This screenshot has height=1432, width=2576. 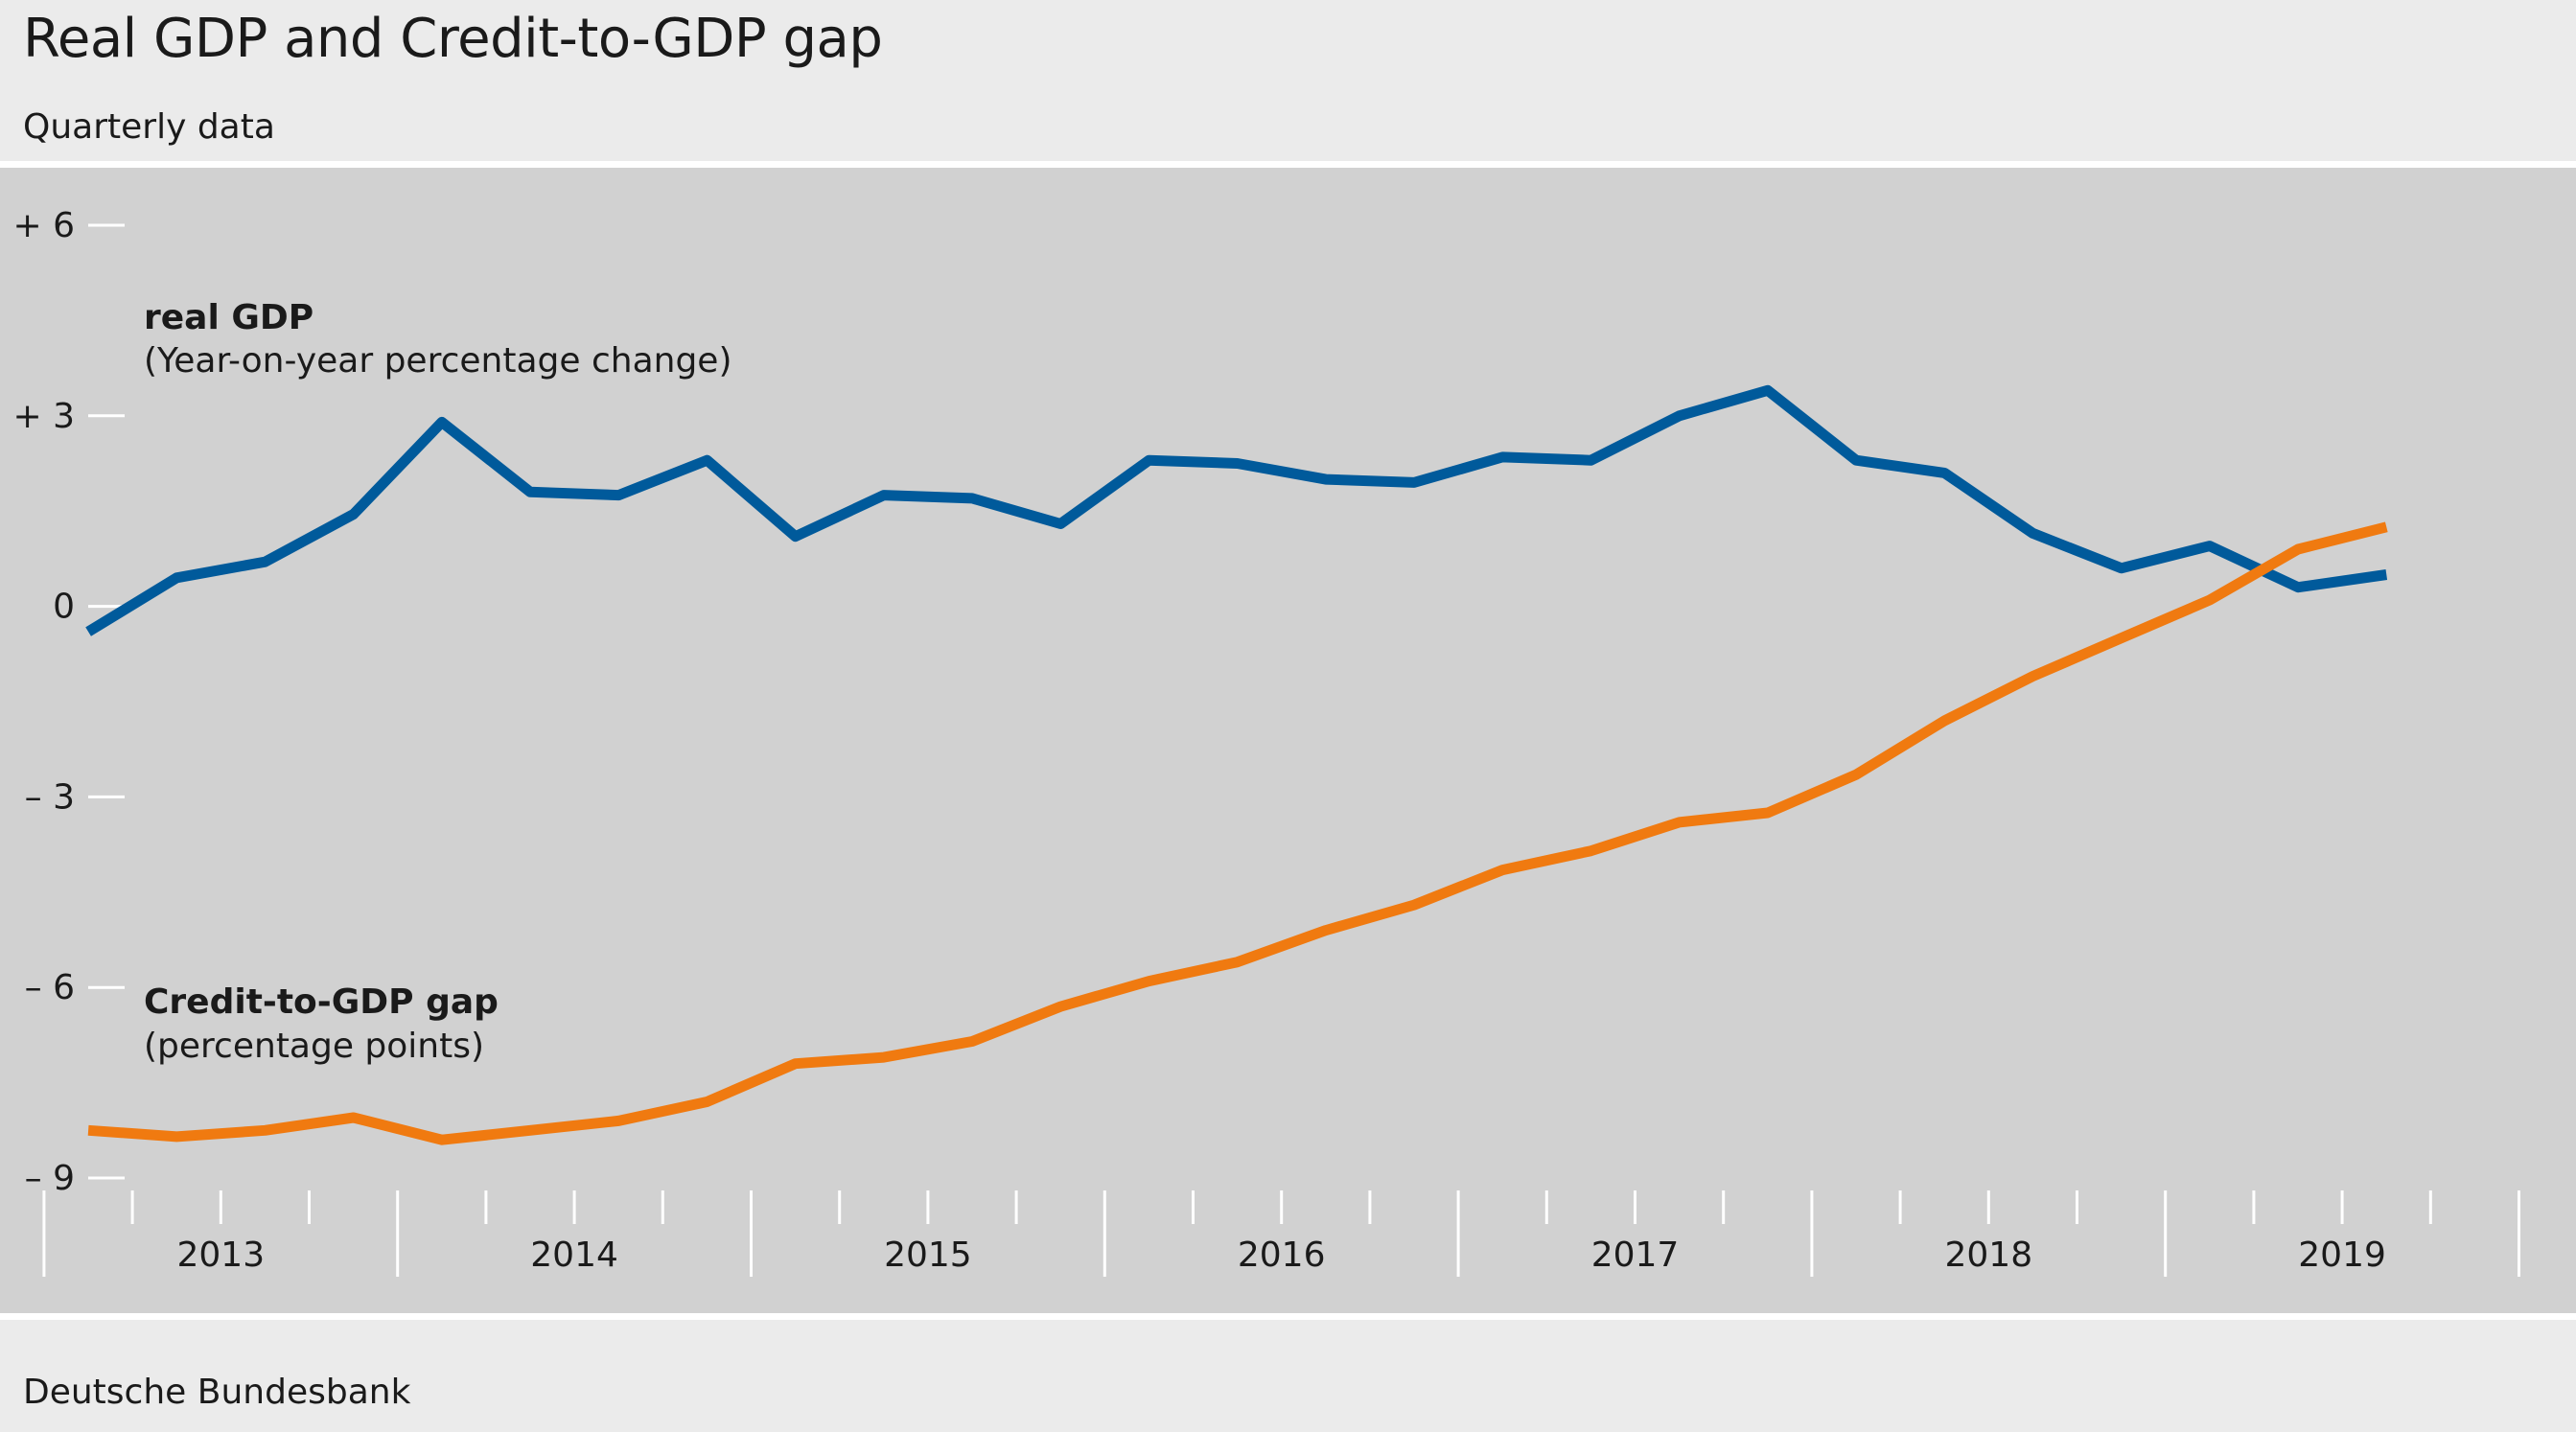 I want to click on y-tick-label: + 3, so click(x=44, y=416).